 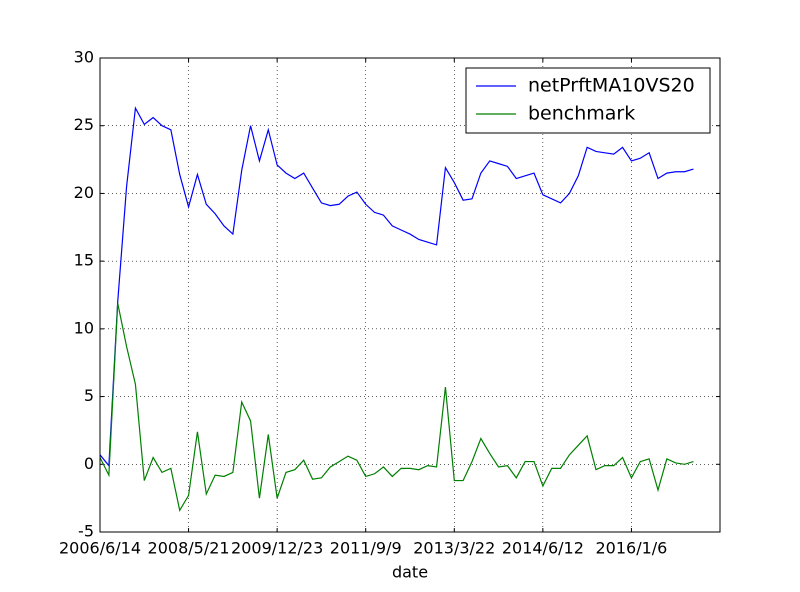 I want to click on x-axis-label: date, so click(x=410, y=572).